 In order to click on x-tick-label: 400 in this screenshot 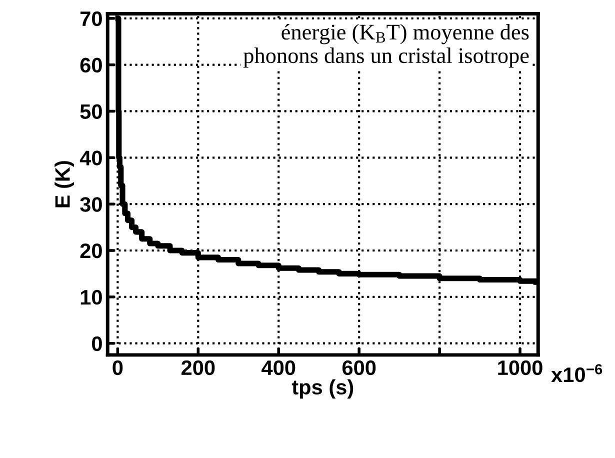, I will do `click(279, 368)`.